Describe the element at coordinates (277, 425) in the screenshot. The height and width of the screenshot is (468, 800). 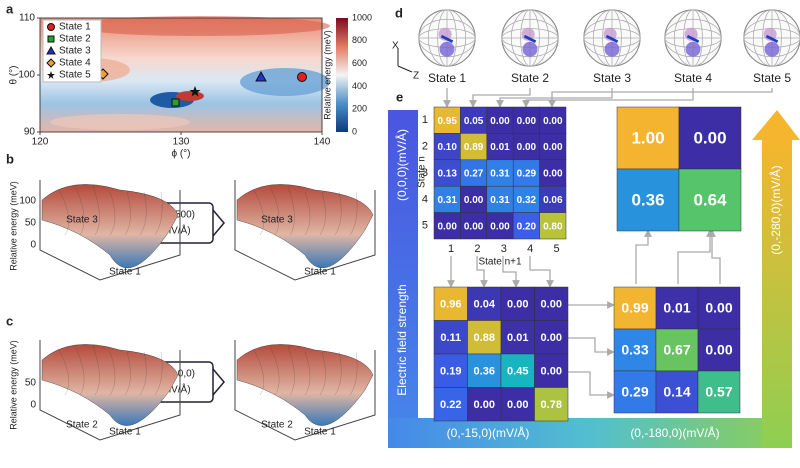
I see `state-label: State 2` at that location.